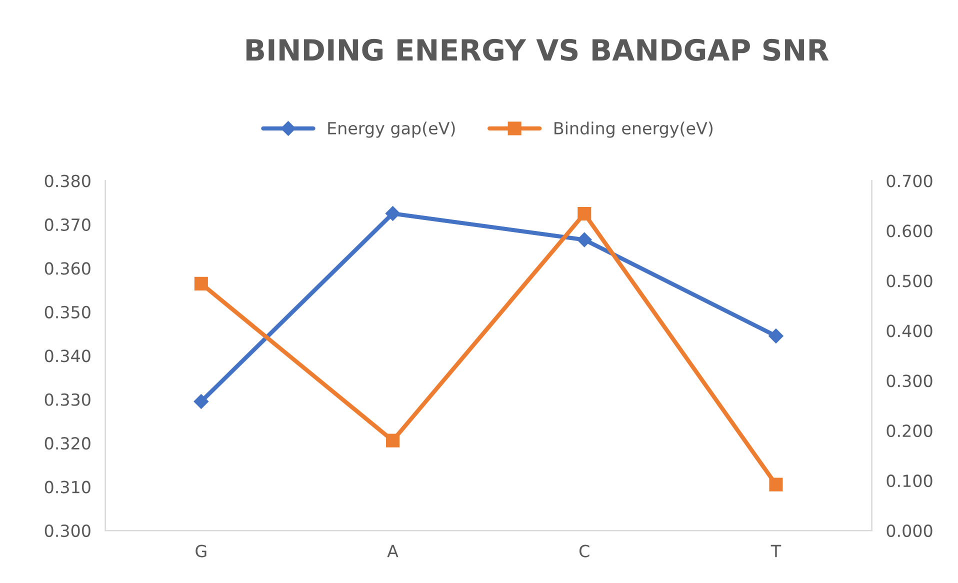 The image size is (958, 583). I want to click on y2-tick-label: 0.400, so click(909, 331).